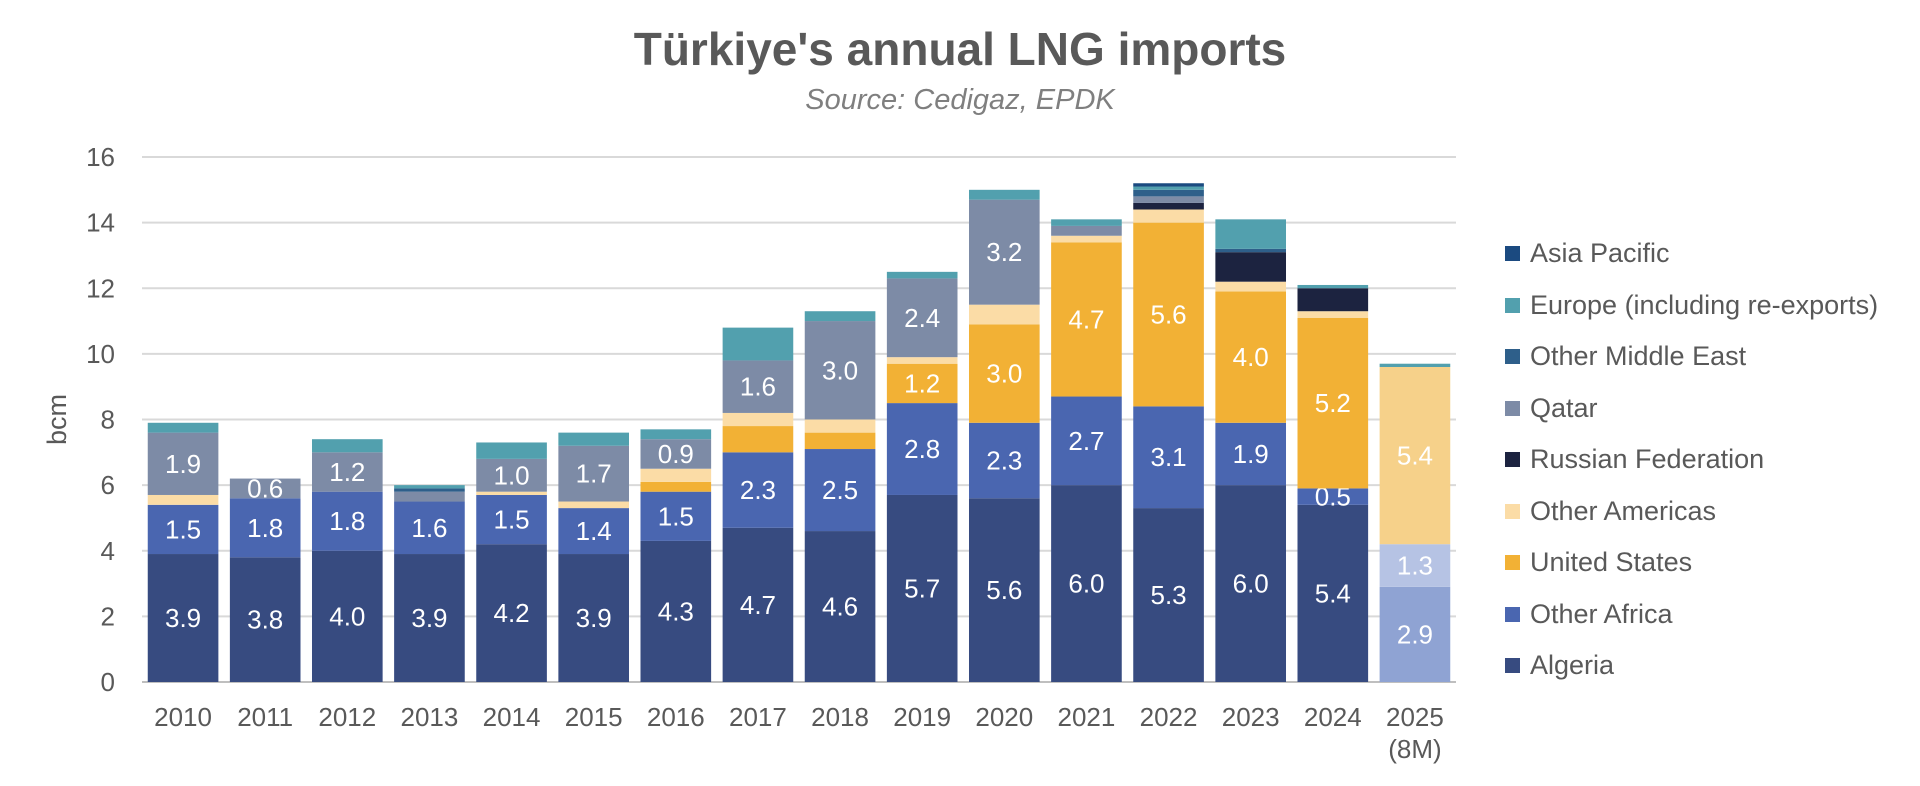 The height and width of the screenshot is (786, 1920). I want to click on x-tick-label: 2015, so click(594, 717).